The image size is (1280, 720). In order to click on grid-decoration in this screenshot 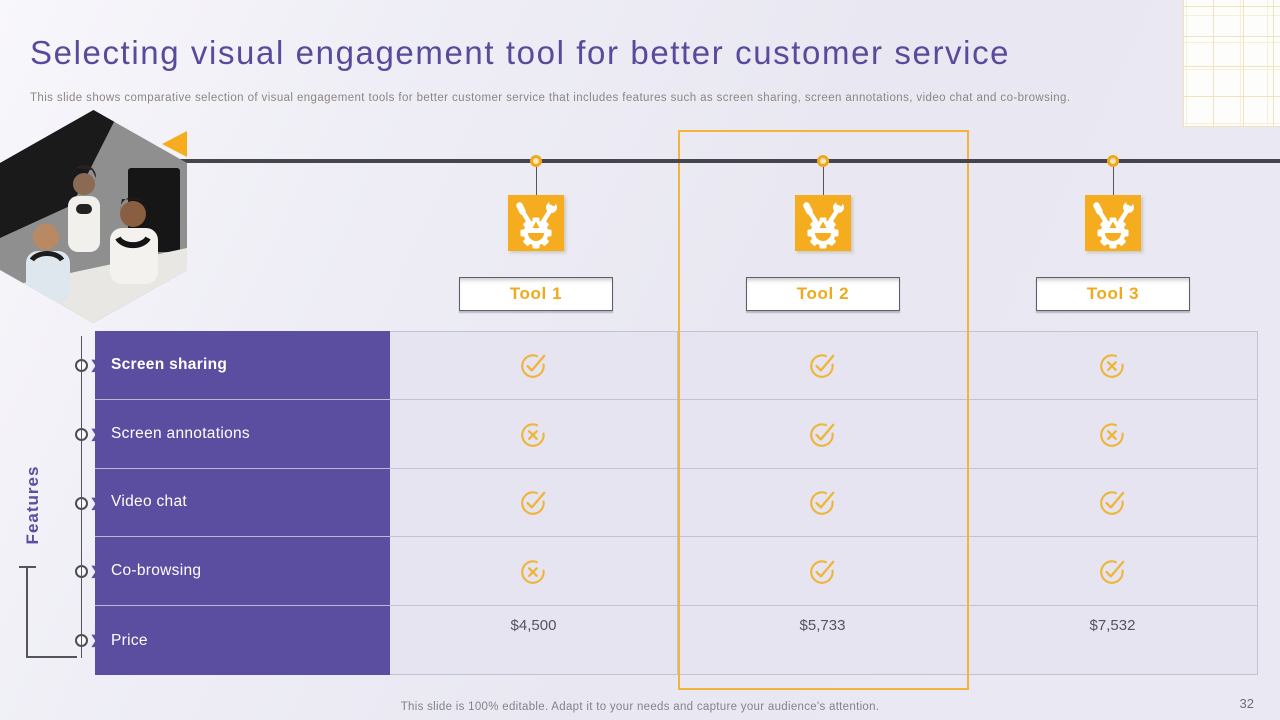, I will do `click(1231, 63)`.